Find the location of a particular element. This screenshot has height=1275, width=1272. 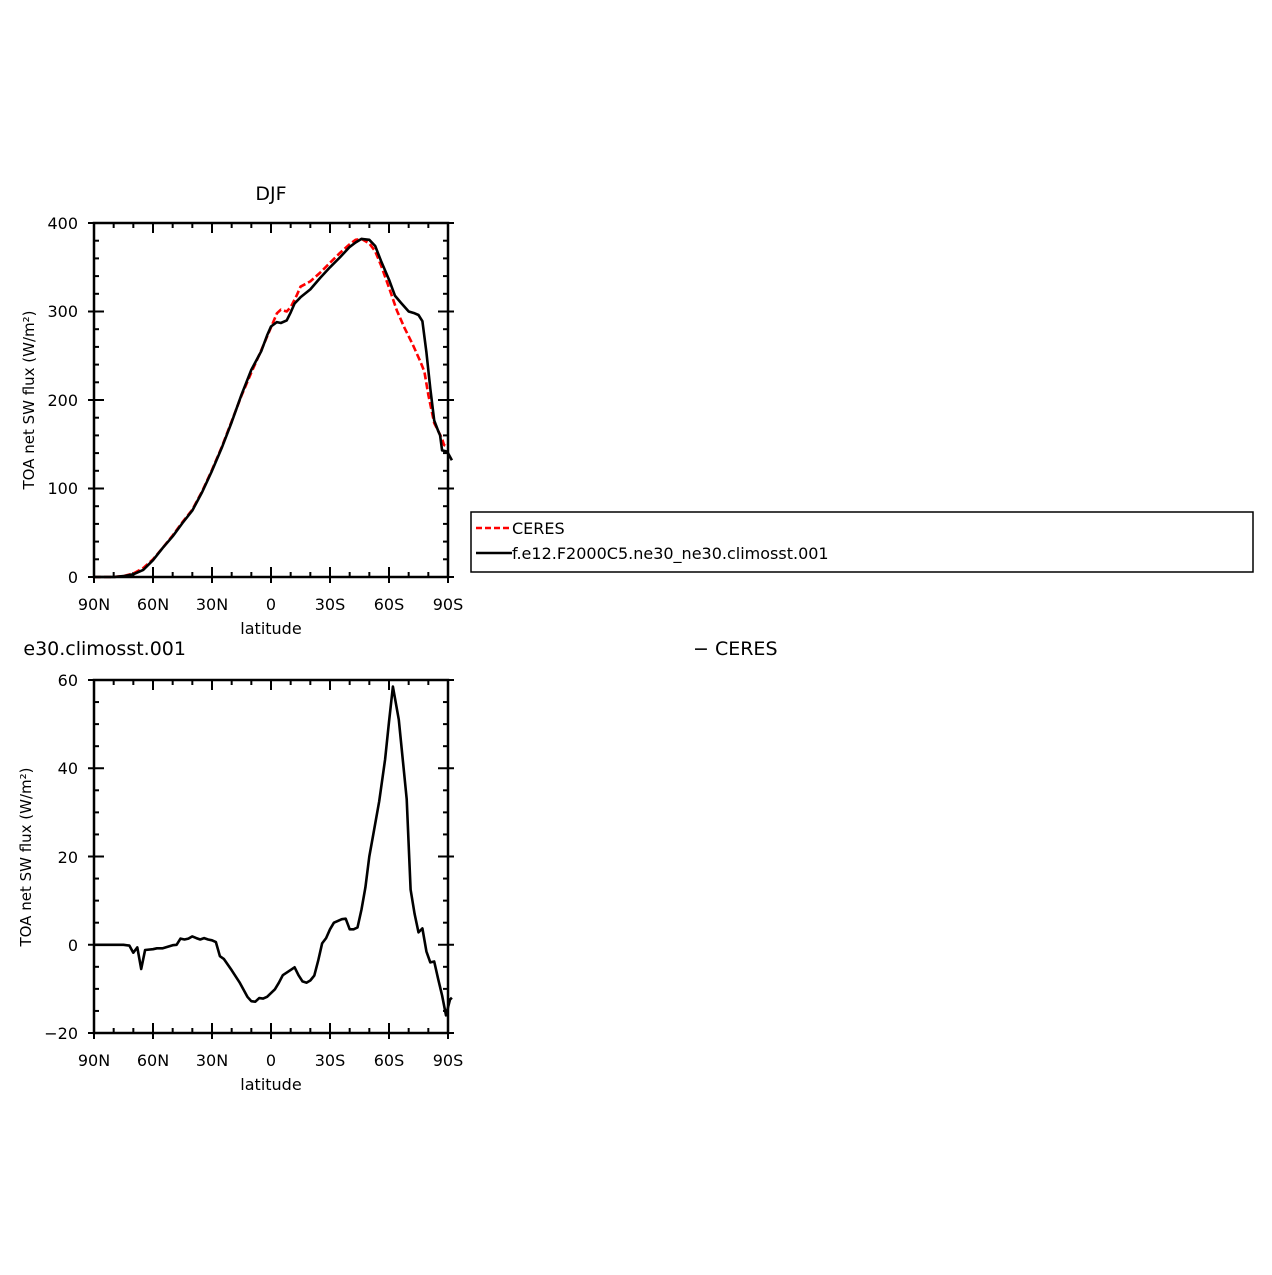

series-line-ceres is located at coordinates (272, 408).